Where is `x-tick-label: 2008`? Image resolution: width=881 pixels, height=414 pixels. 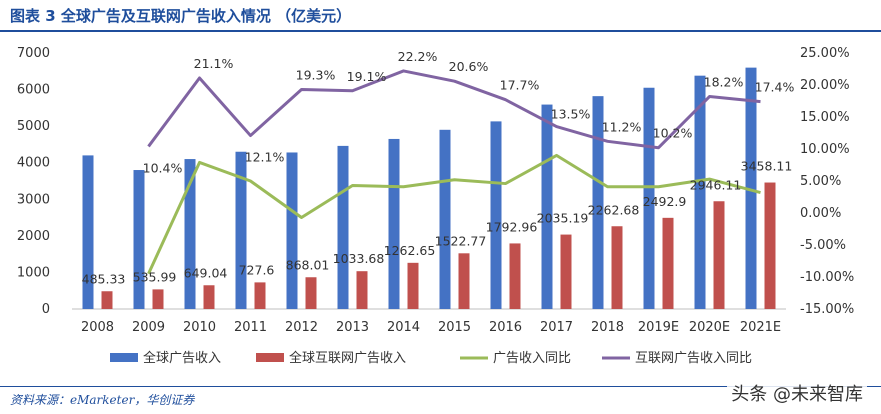
x-tick-label: 2008 is located at coordinates (97, 327).